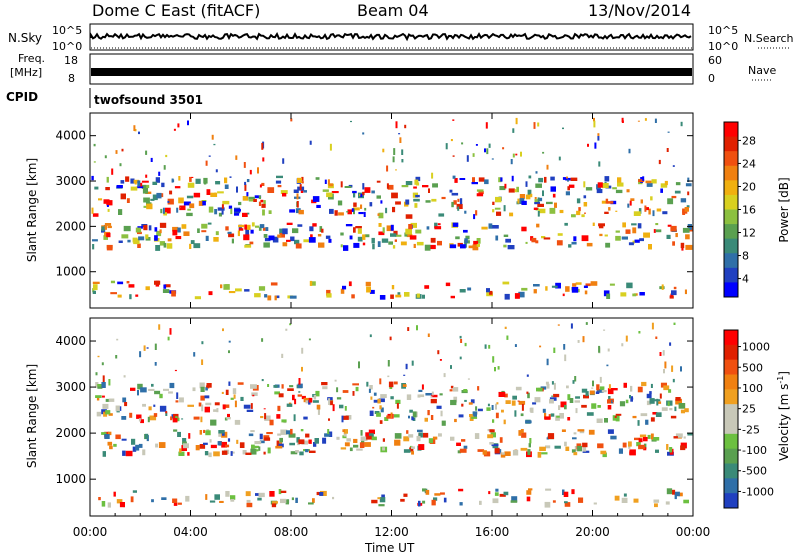 The width and height of the screenshot is (800, 554). I want to click on colorbar-tick-label: 16, so click(749, 210).